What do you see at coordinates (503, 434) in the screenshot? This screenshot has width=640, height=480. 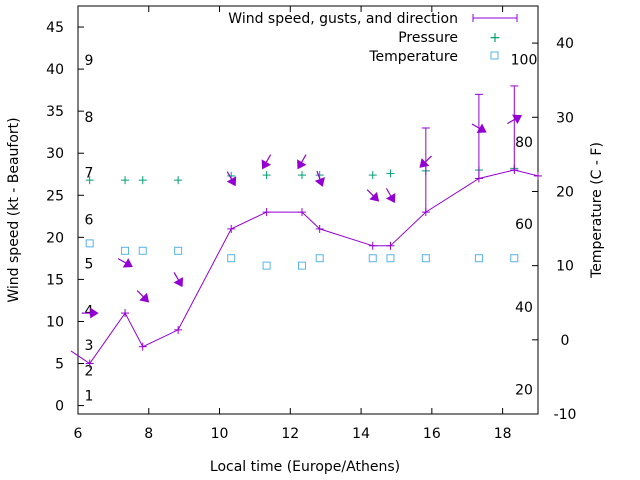 I see `x-tick-label: 18` at bounding box center [503, 434].